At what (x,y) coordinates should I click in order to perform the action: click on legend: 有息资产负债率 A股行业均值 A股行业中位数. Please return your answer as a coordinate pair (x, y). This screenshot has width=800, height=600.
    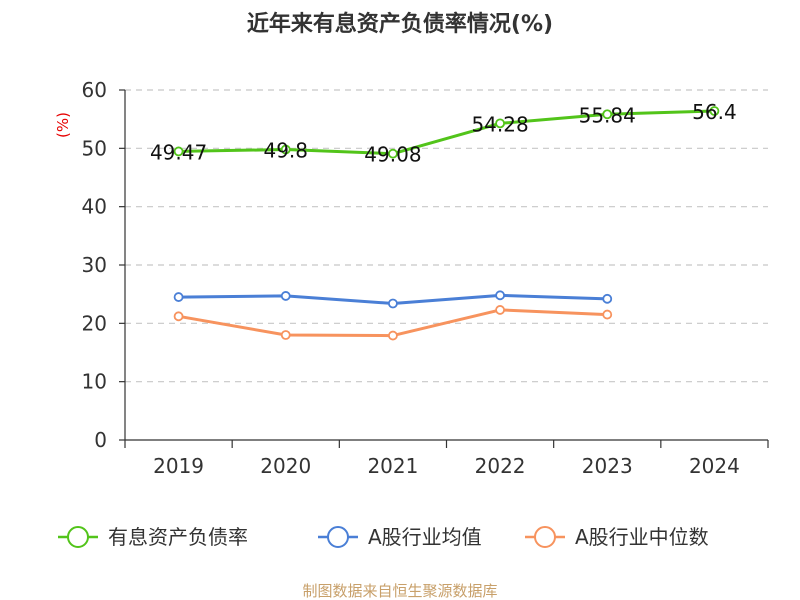
    Looking at the image, I should click on (383, 537).